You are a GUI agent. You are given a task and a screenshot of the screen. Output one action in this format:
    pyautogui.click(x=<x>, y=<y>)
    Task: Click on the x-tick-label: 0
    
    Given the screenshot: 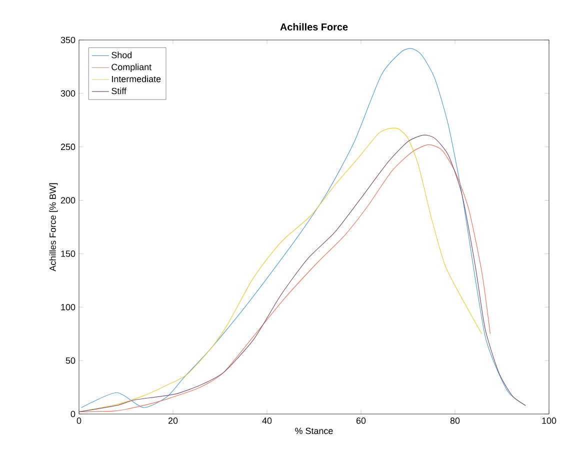 What is the action you would take?
    pyautogui.click(x=79, y=421)
    